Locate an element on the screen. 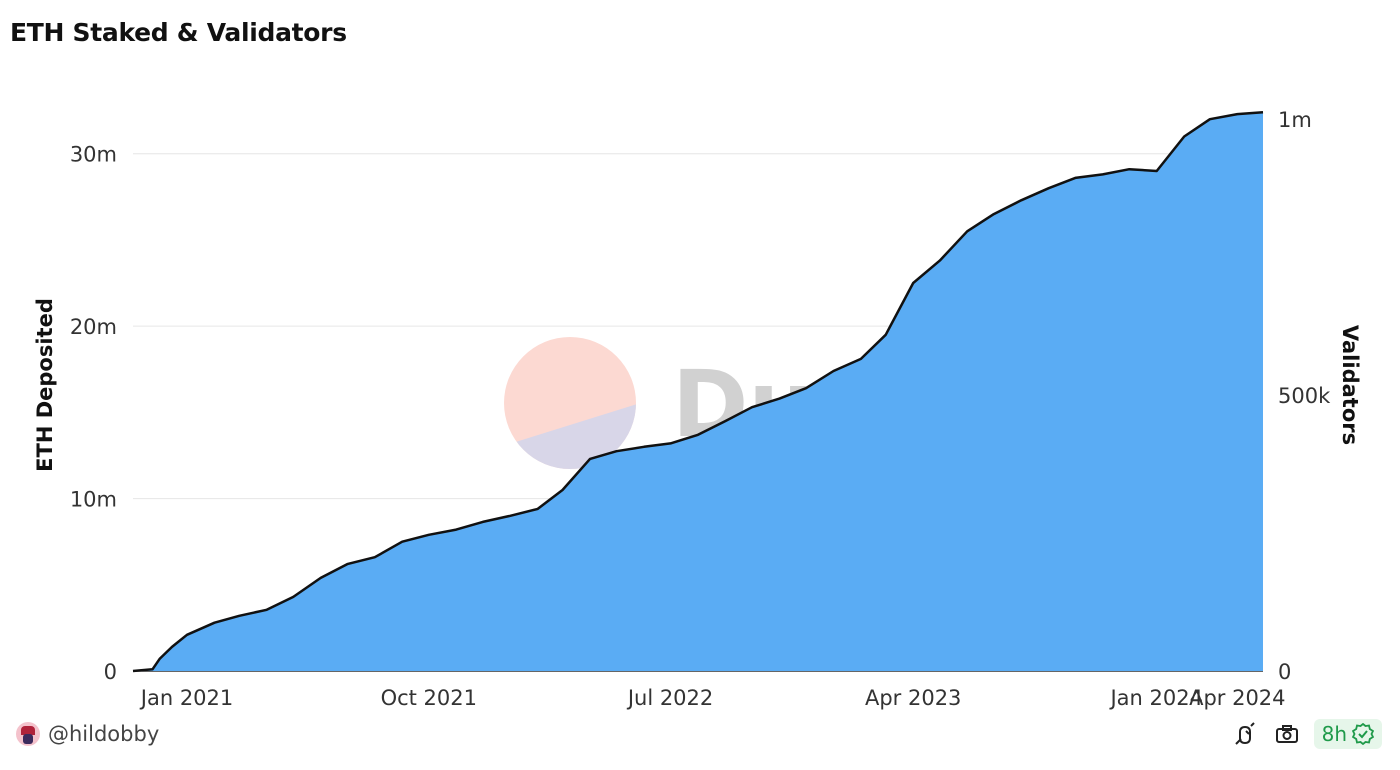  y-tick-label: 20m is located at coordinates (93, 327).